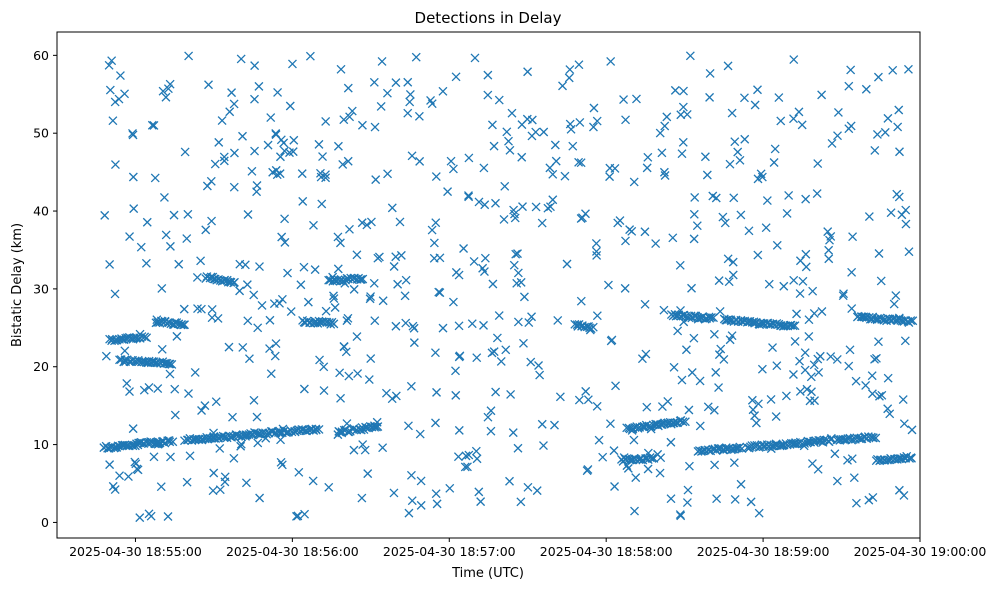  What do you see at coordinates (487, 573) in the screenshot?
I see `x-axis-label: Time (UTC)` at bounding box center [487, 573].